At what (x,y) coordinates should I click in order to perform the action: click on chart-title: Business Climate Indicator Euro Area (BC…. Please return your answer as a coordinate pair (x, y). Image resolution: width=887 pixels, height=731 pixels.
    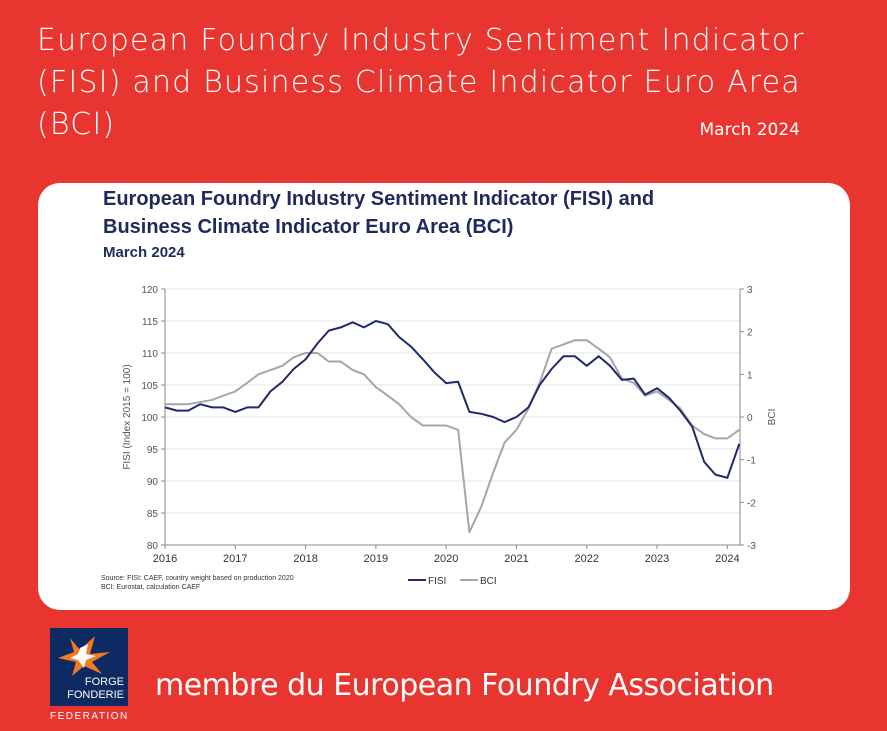
    Looking at the image, I should click on (308, 227).